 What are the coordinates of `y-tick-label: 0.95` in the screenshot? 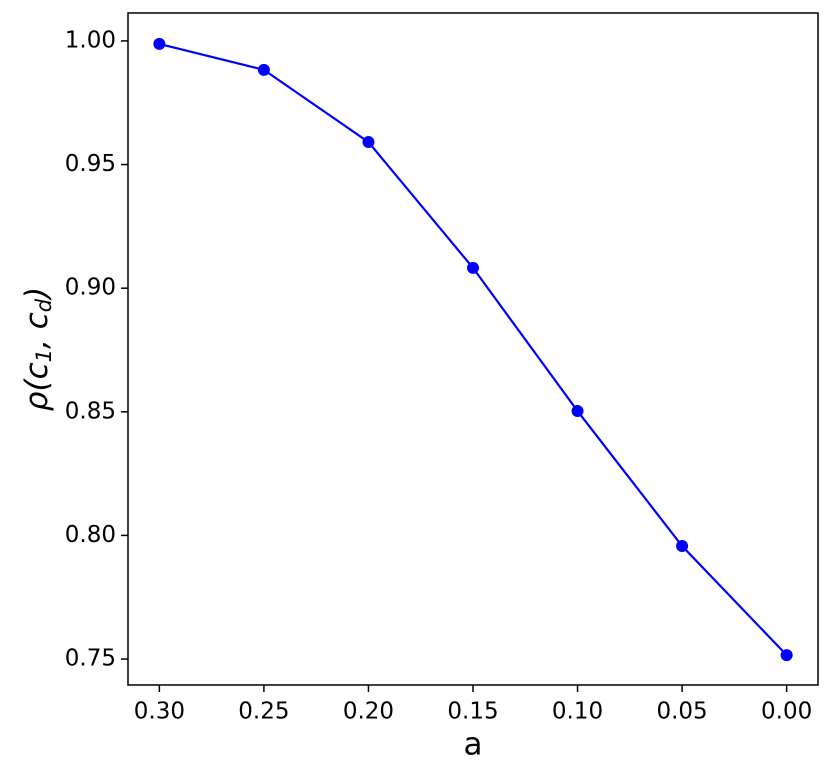 It's located at (90, 164).